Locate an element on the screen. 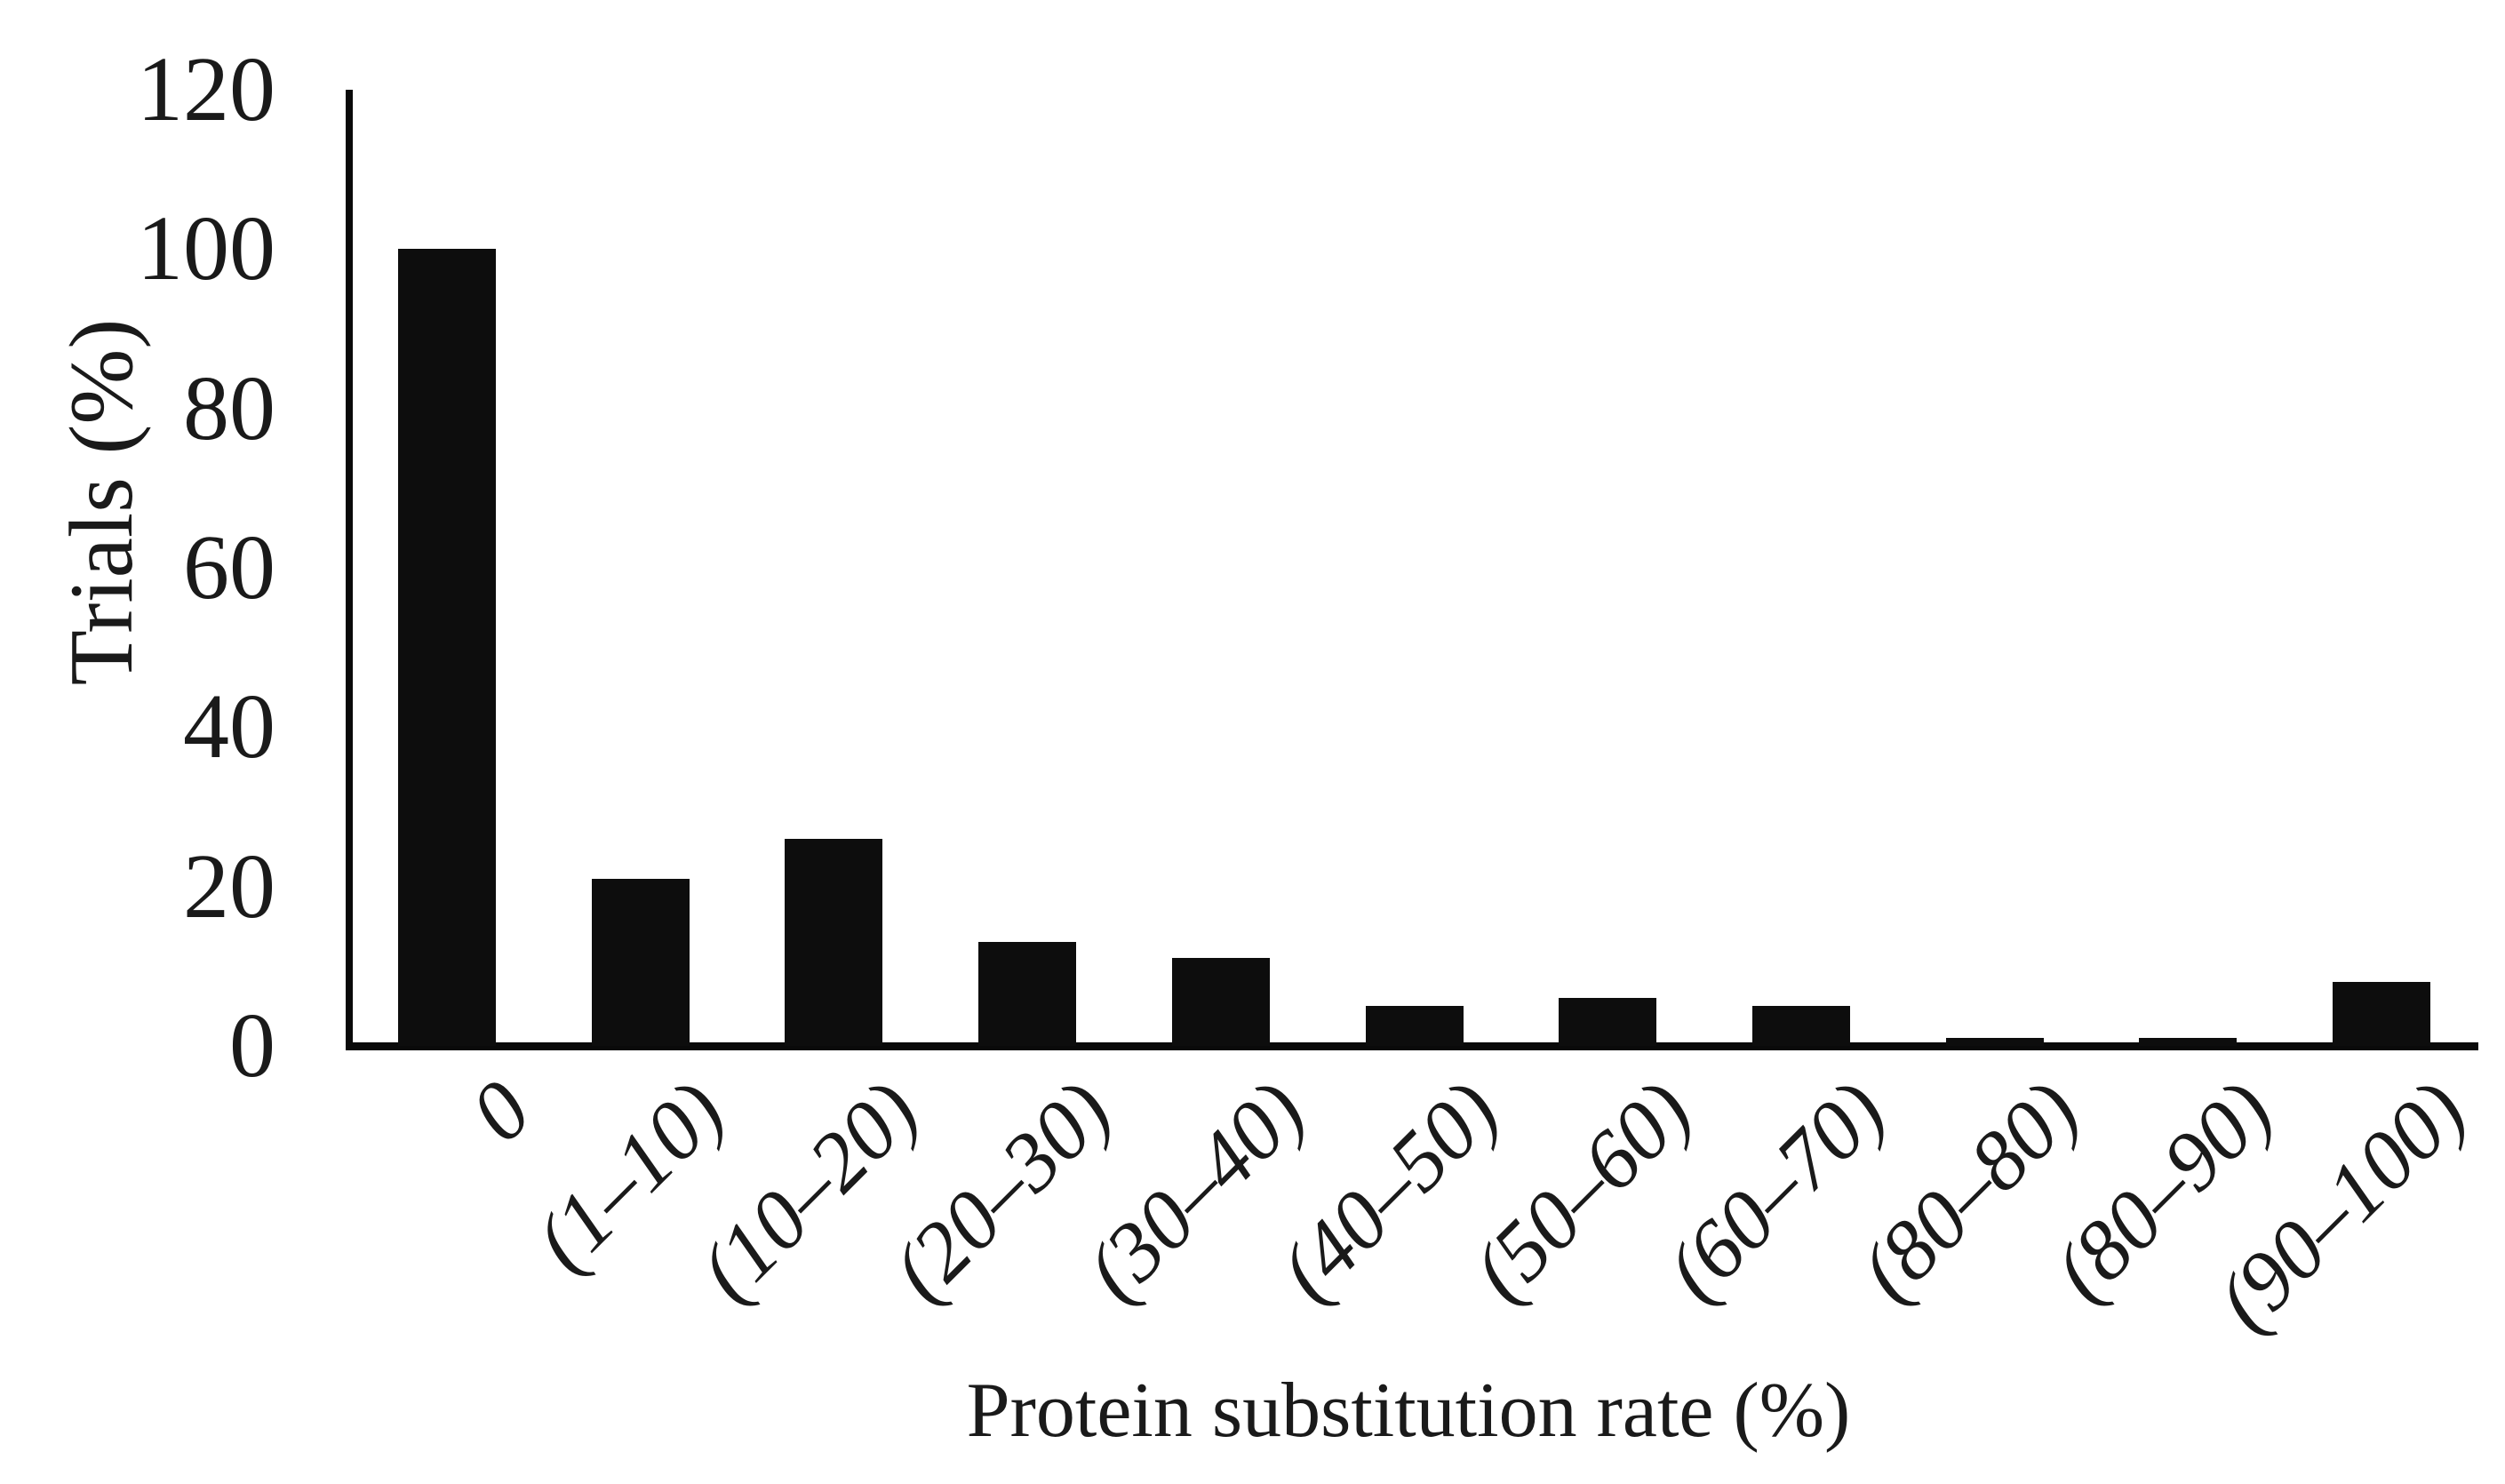 This screenshot has width=2505, height=1484. y-tick-label-120: 120 is located at coordinates (206, 89).